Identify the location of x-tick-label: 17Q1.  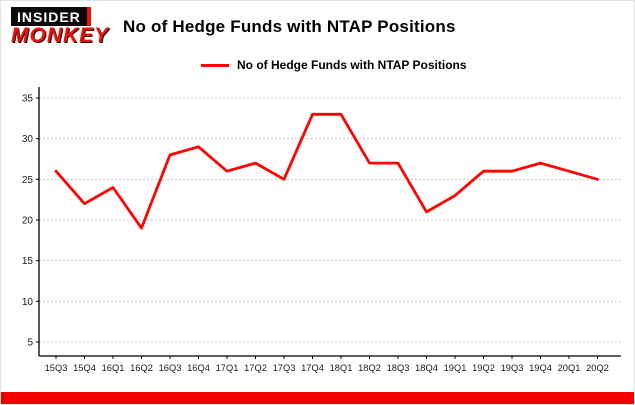
(227, 368).